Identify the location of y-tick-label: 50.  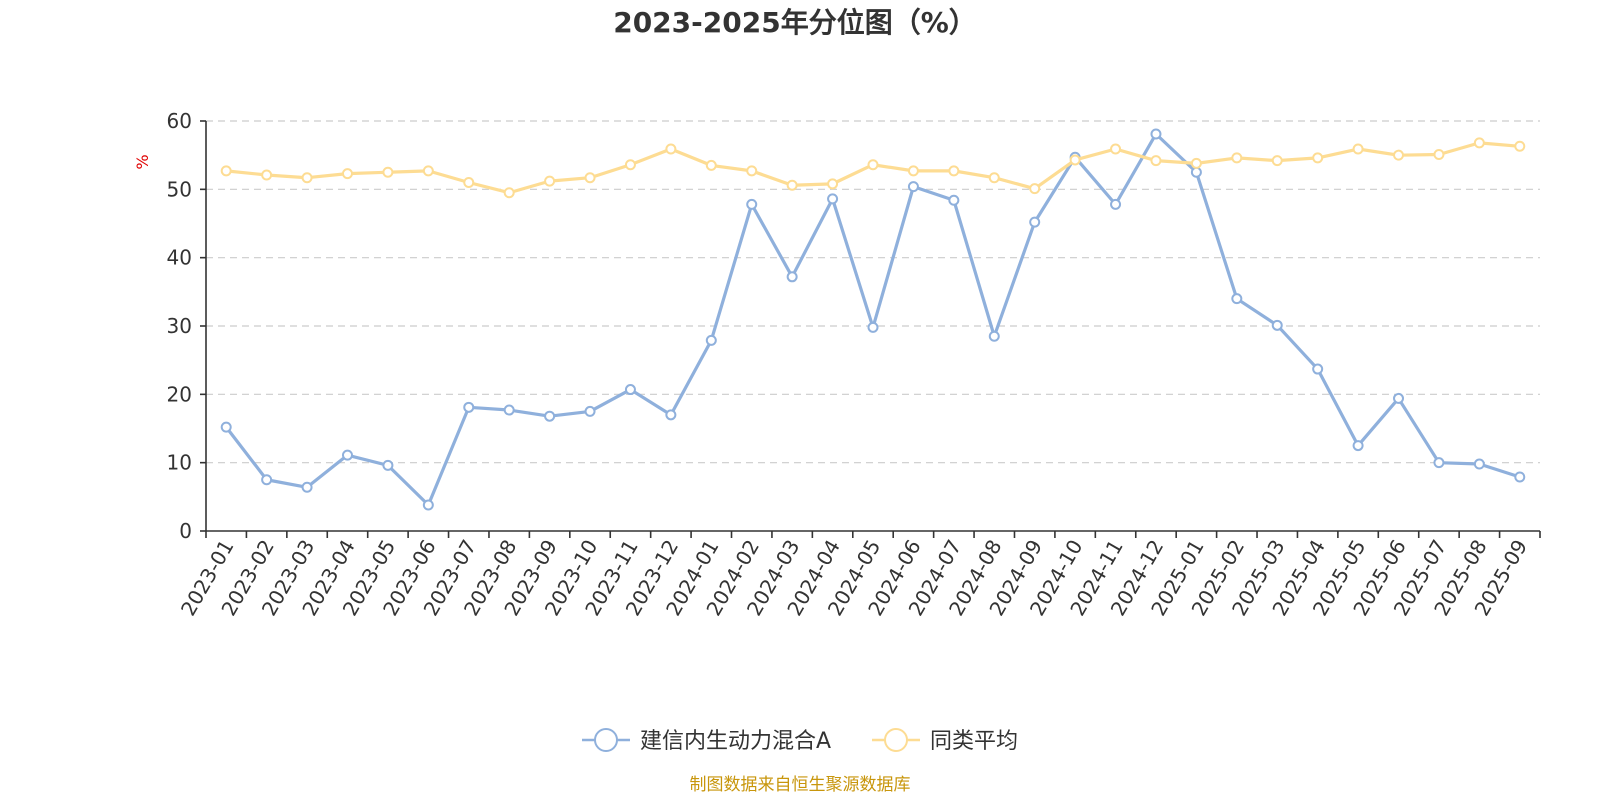
(179, 189).